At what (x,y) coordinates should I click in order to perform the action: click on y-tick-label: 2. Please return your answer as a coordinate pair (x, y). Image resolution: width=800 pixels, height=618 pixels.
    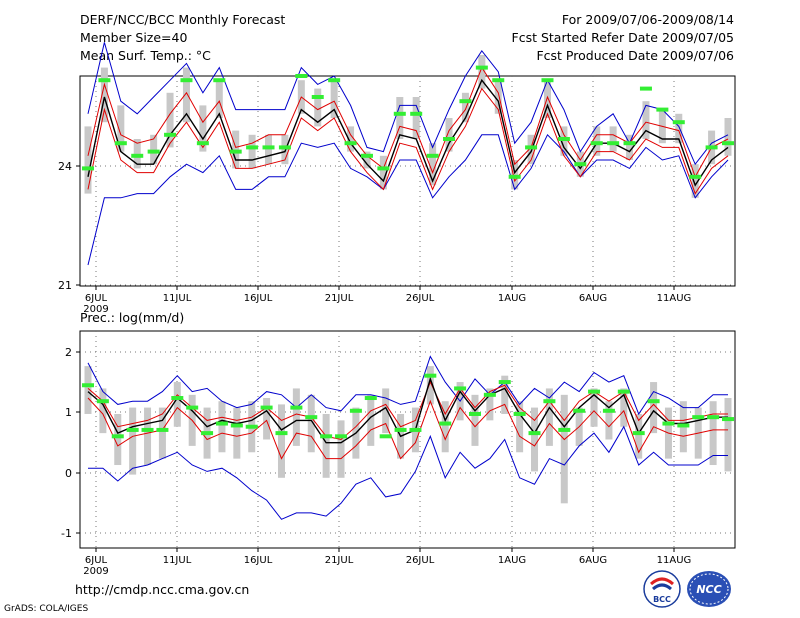
    Looking at the image, I should click on (68, 352).